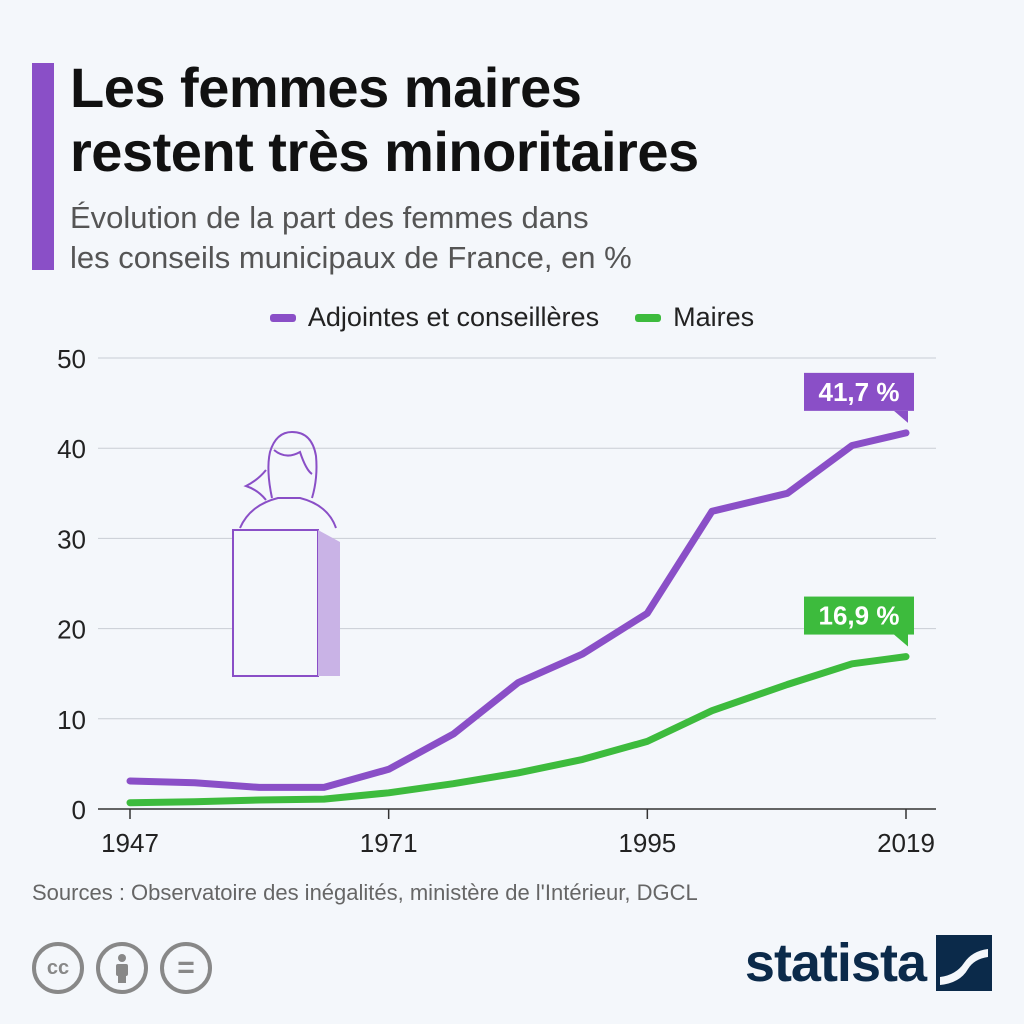  I want to click on license-icons: cc =, so click(128, 968).